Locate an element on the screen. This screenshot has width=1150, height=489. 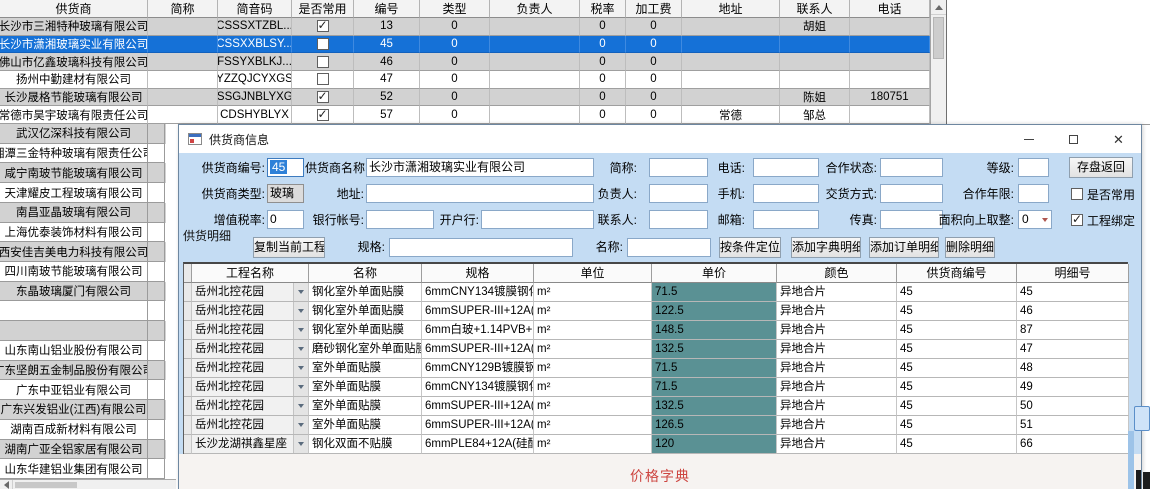
supplier-list-row: 西安佳吉美电力科技有限公司 is located at coordinates (83, 252).